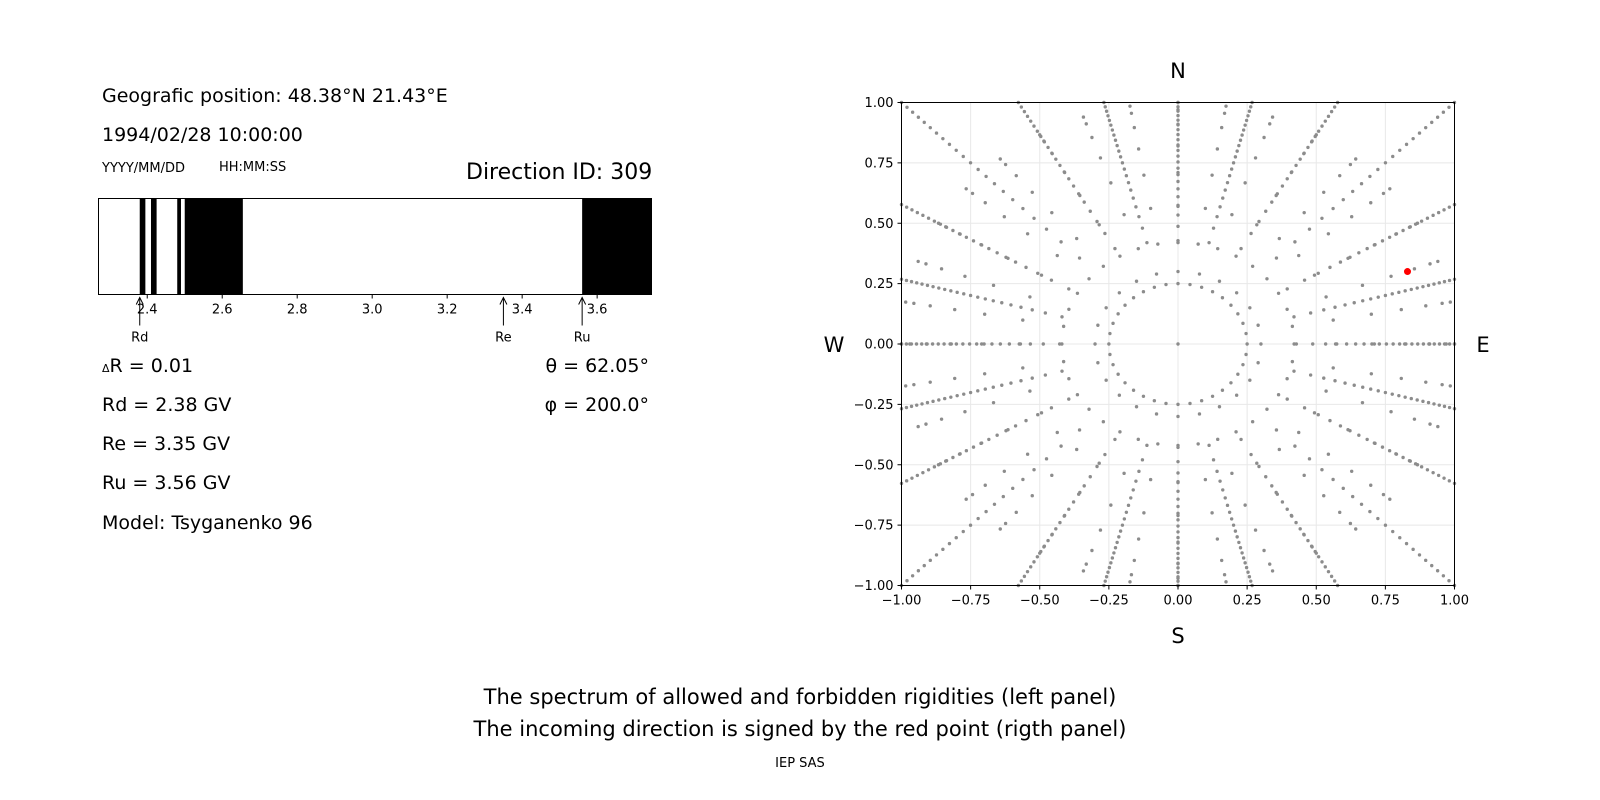  Describe the element at coordinates (166, 444) in the screenshot. I see `re-value: Re = 3.35 GV` at that location.